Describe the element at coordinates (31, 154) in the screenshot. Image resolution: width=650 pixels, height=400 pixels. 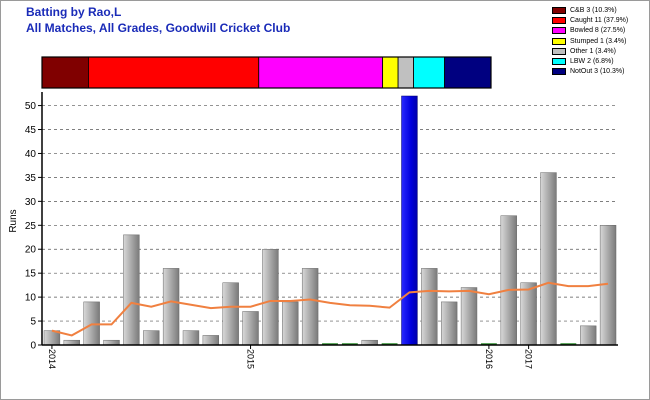
I see `y-tick-label: 40` at that location.